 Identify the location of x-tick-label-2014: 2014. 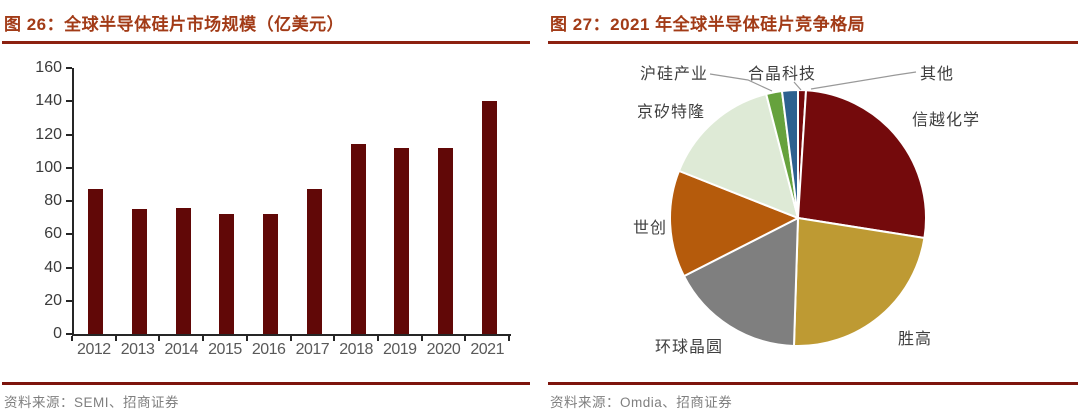
(181, 349).